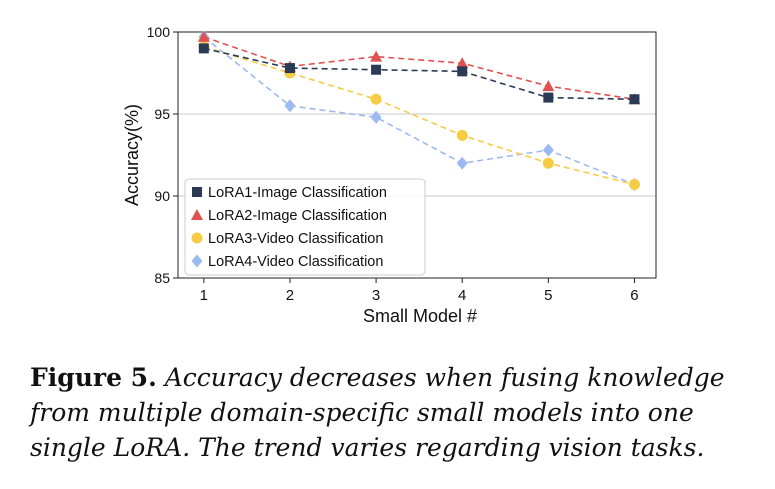 This screenshot has height=489, width=775. Describe the element at coordinates (295, 262) in the screenshot. I see `legend-label: LoRA4-Video Classification` at that location.